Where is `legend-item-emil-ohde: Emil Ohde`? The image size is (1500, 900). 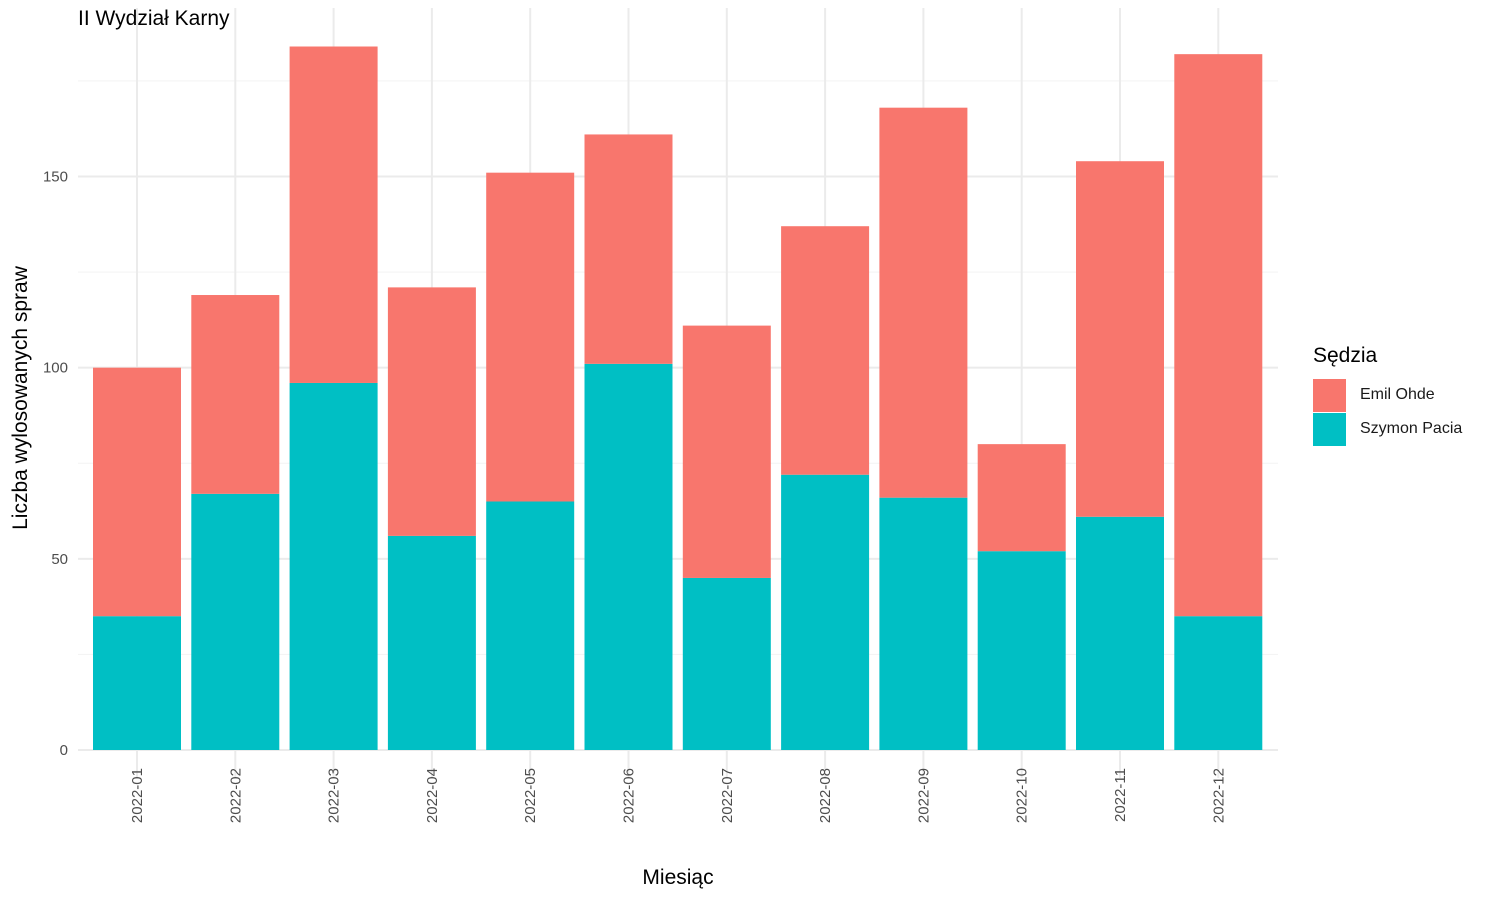 legend-item-emil-ohde: Emil Ohde is located at coordinates (1387, 395).